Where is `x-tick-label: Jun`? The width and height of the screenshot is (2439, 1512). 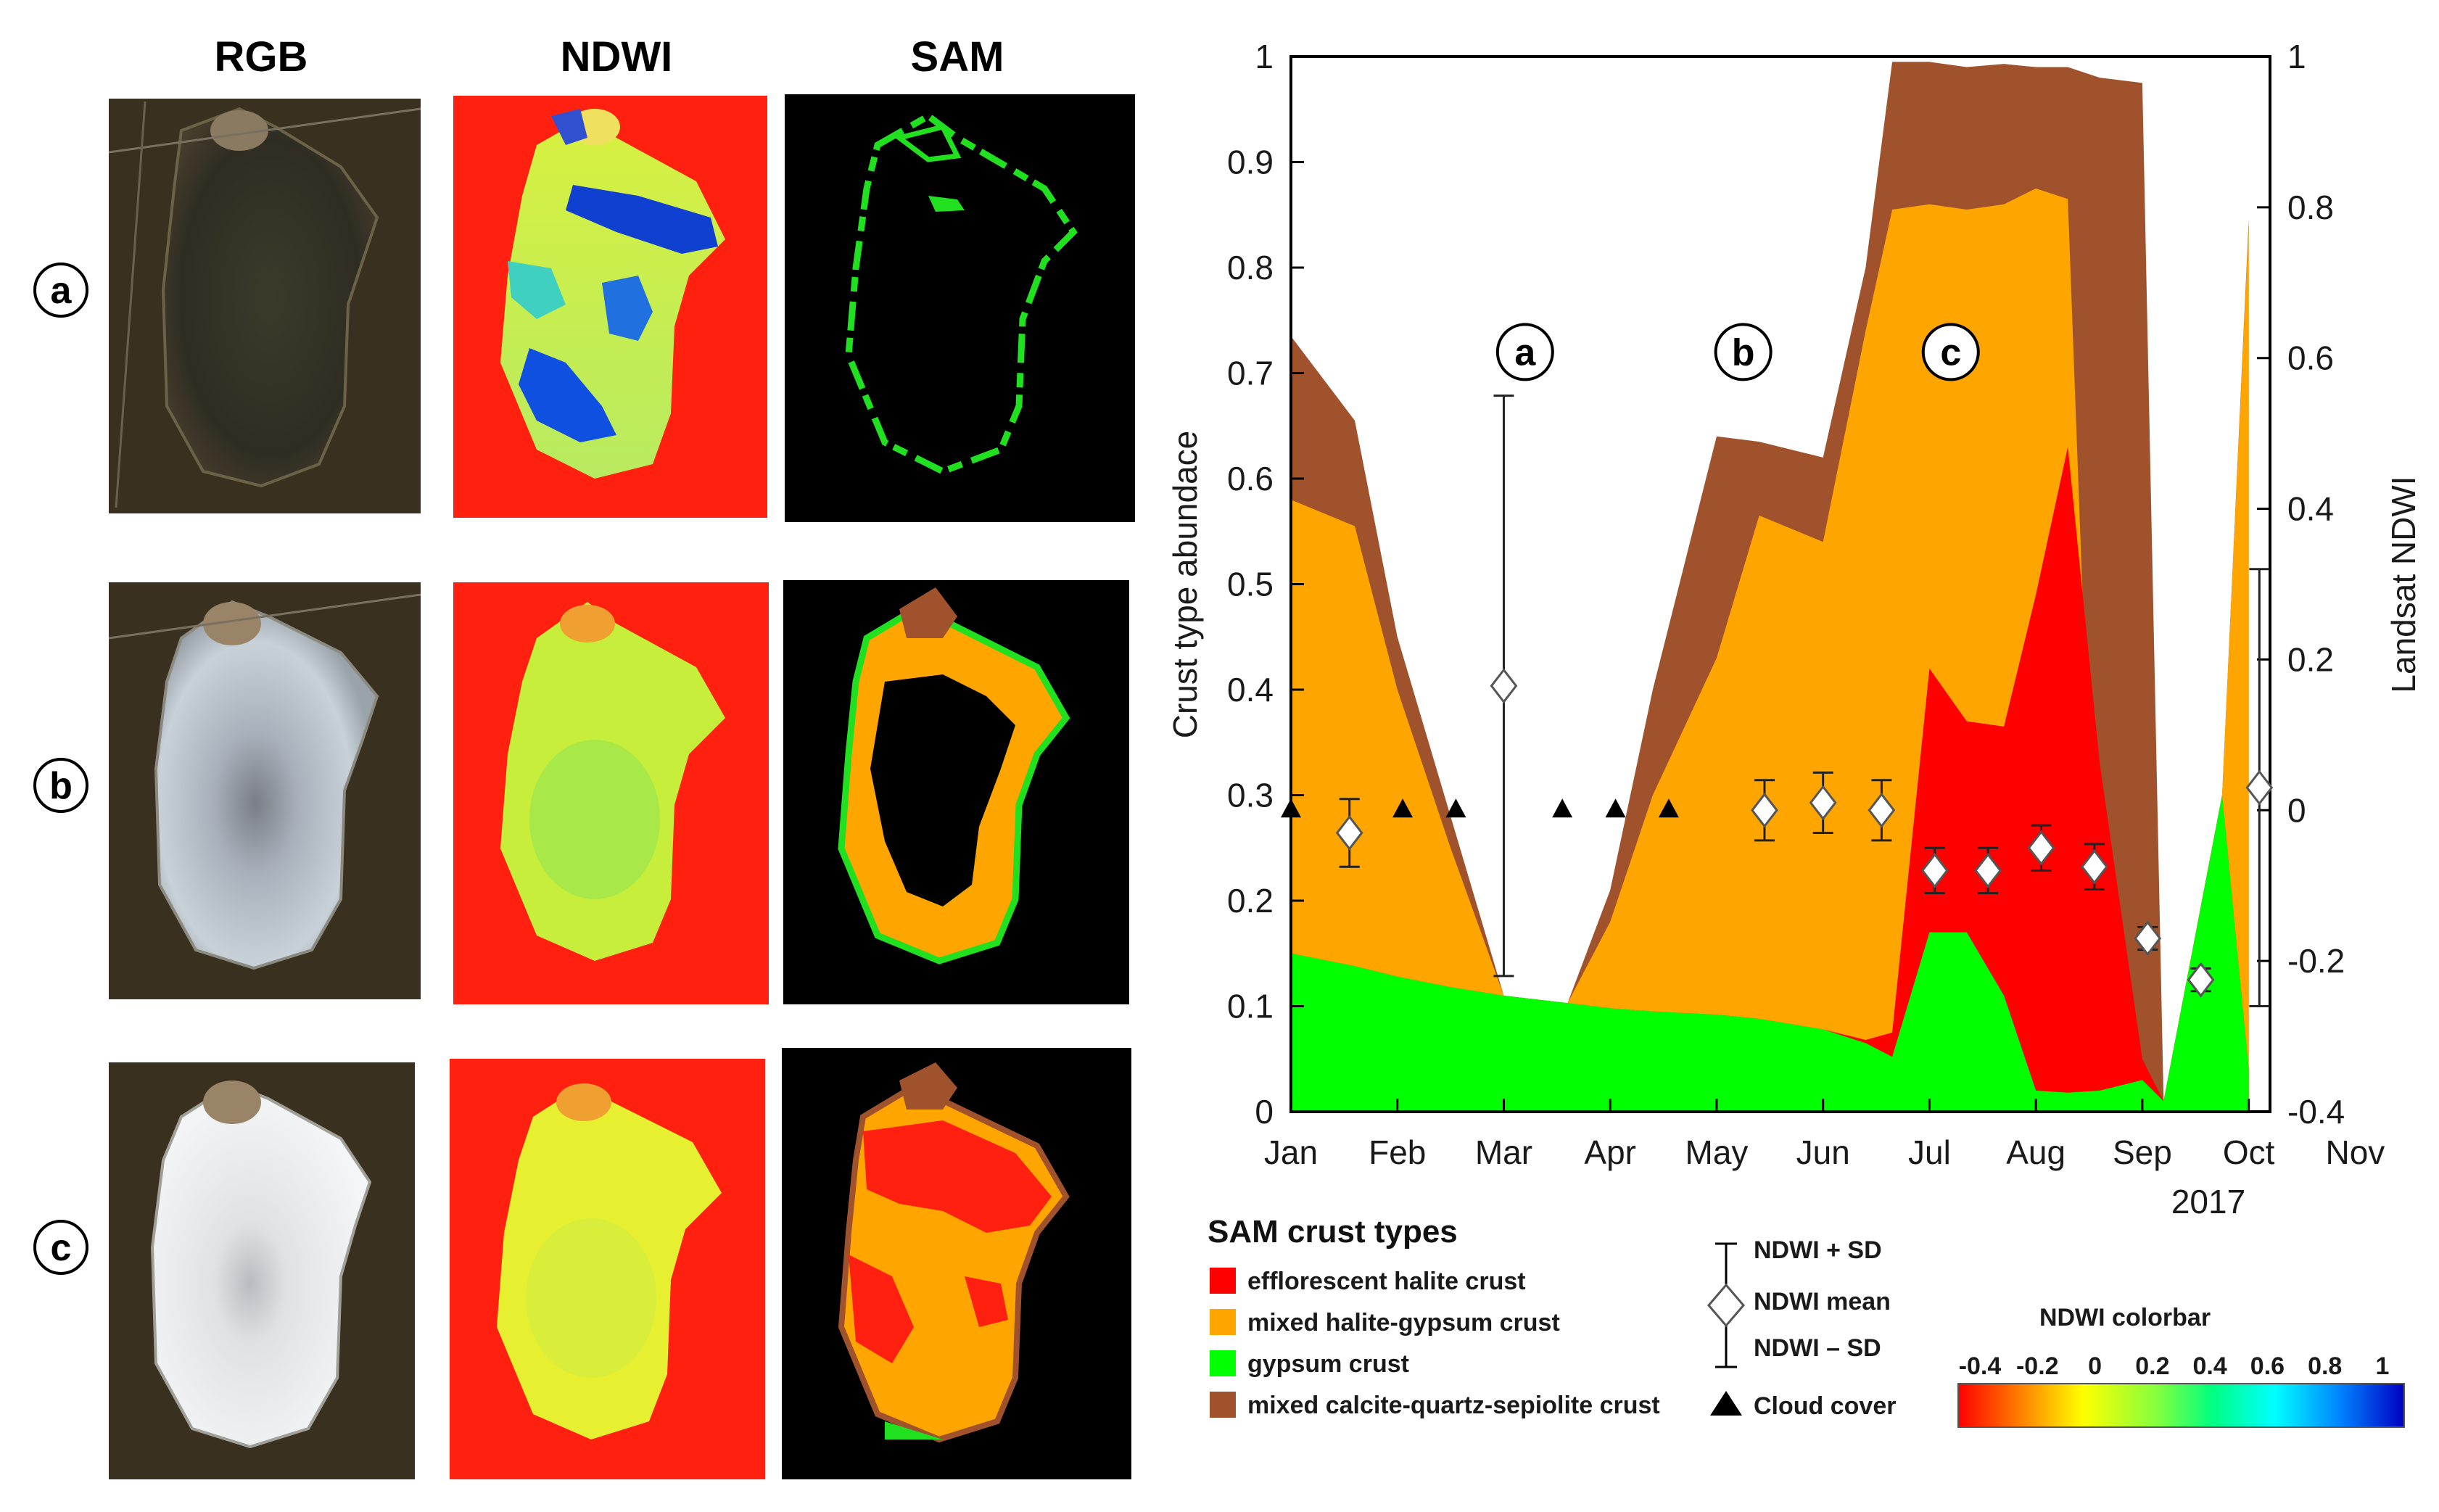 x-tick-label: Jun is located at coordinates (1823, 1152).